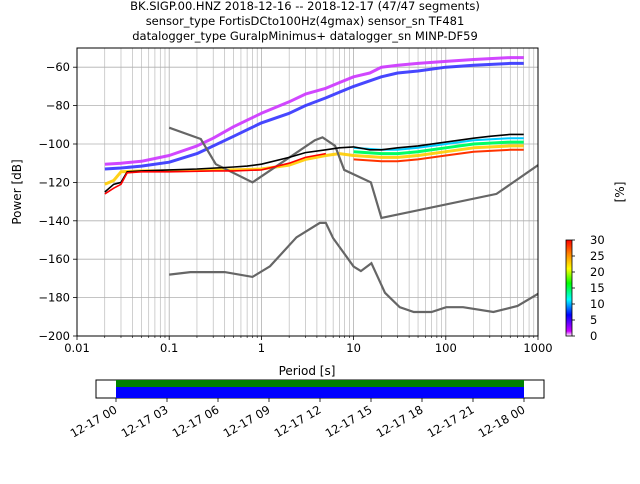 The image size is (640, 484). I want to click on timeline-tick-label: 12-17 09, so click(247, 421).